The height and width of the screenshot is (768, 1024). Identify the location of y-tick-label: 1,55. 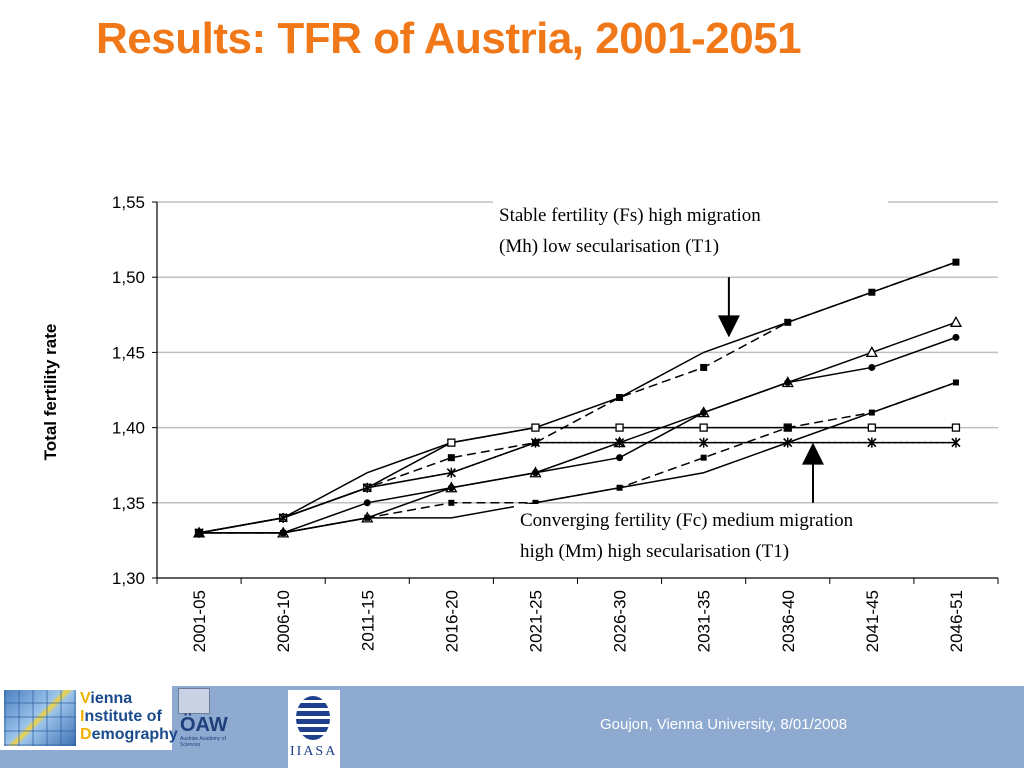
(128, 202).